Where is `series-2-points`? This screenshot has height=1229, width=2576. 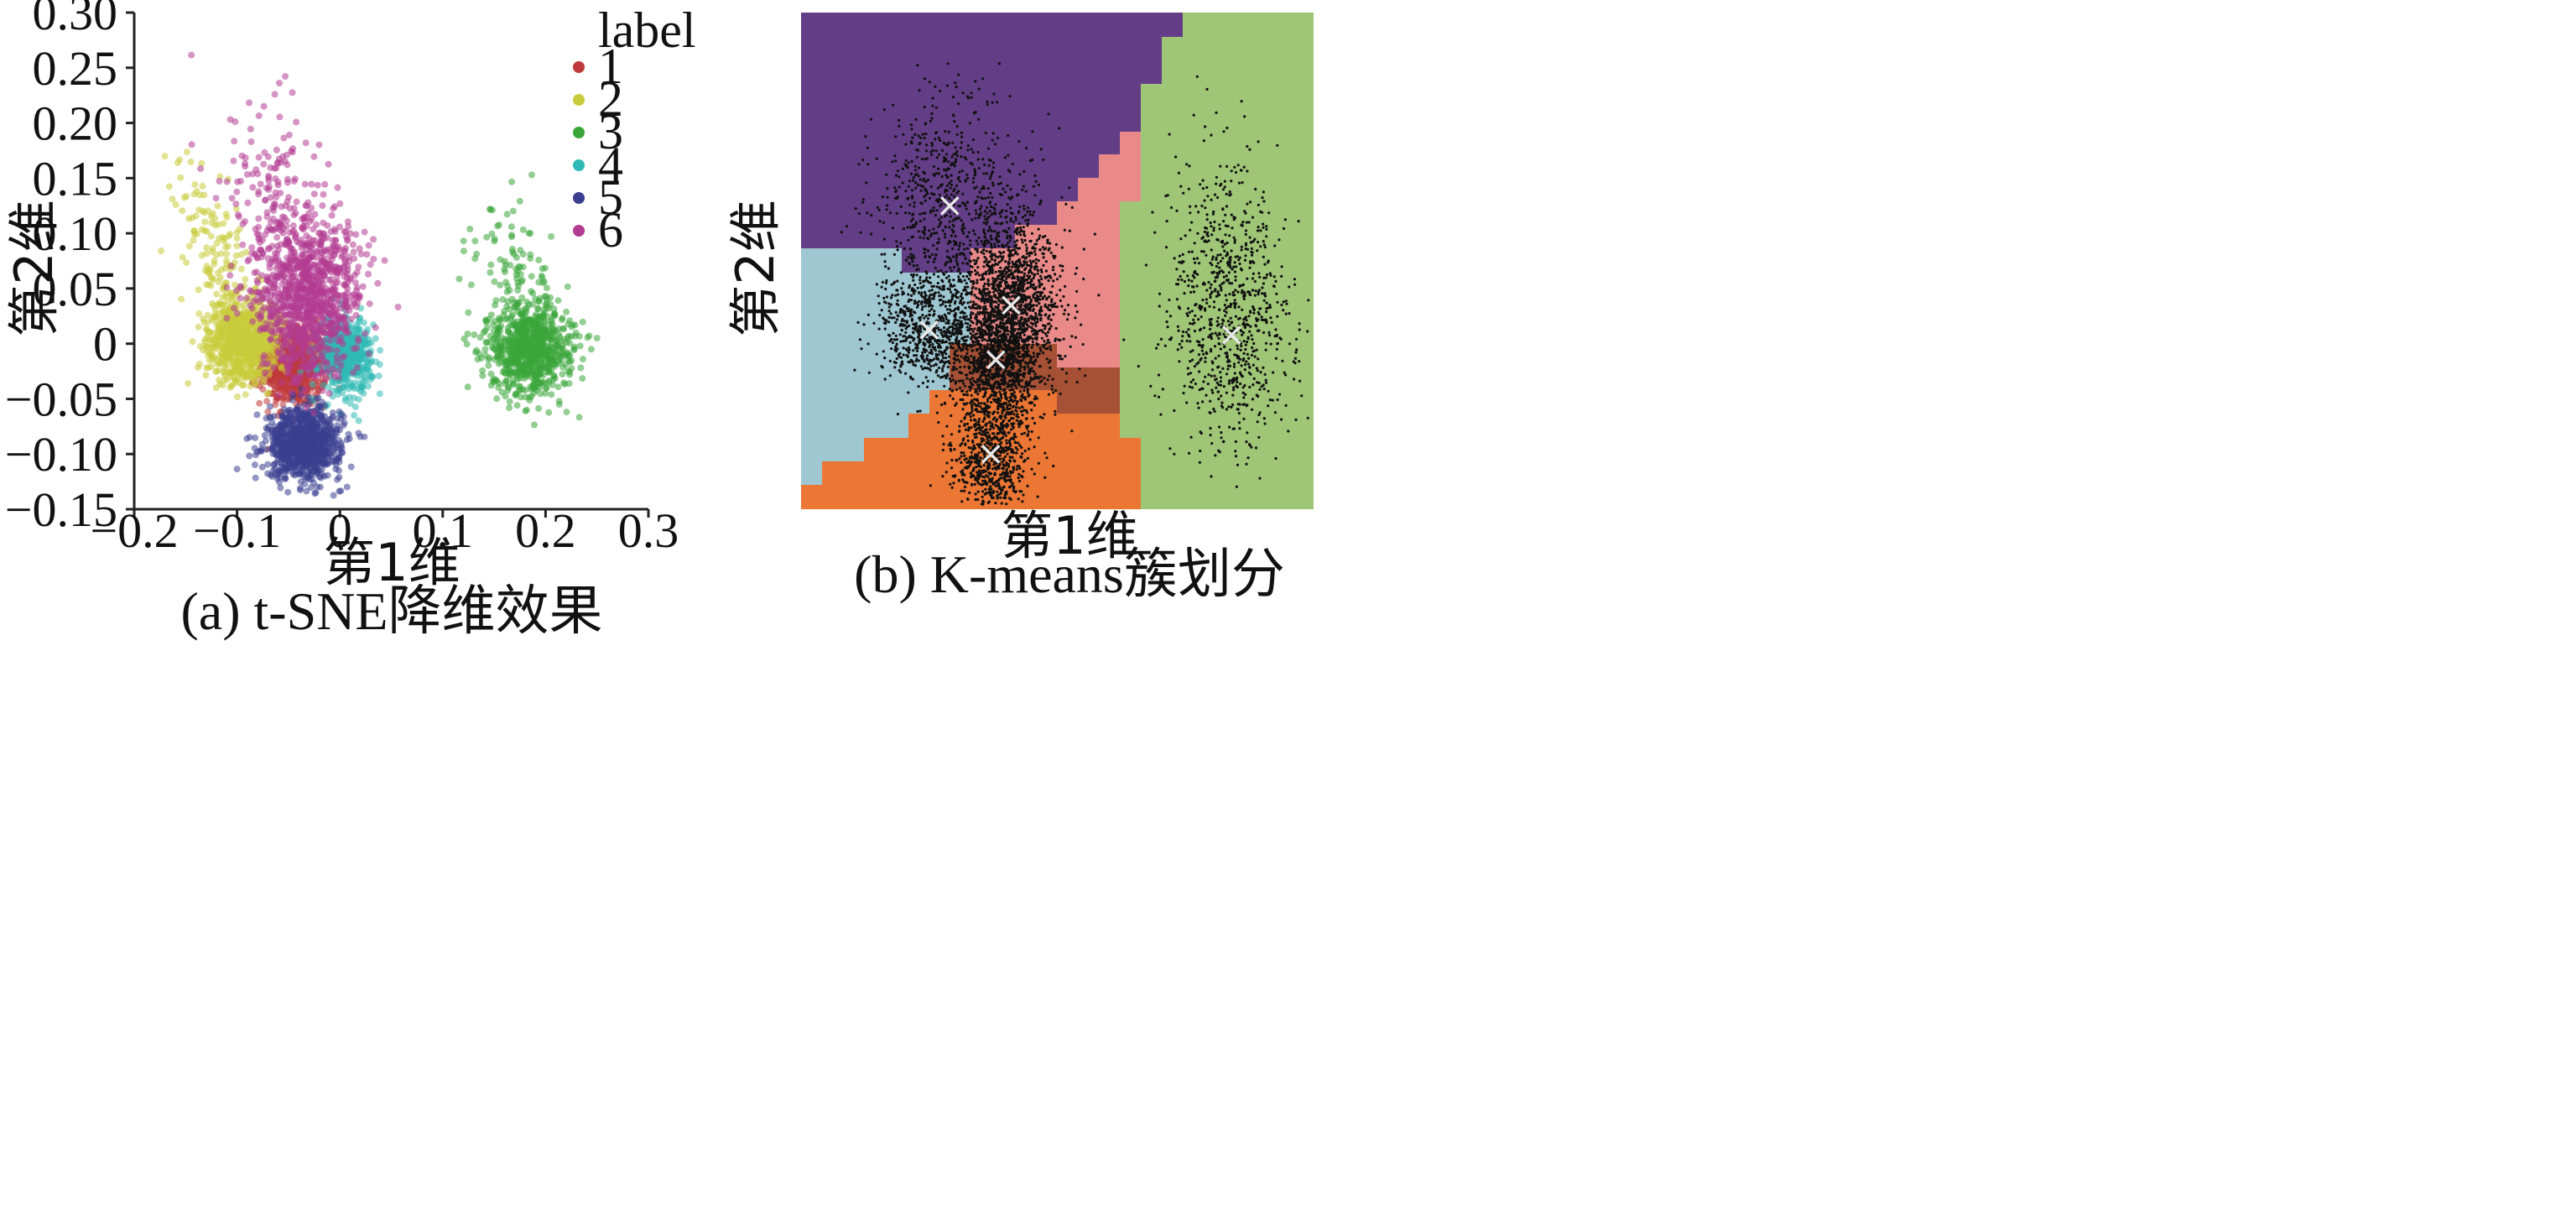
series-2-points is located at coordinates (236, 274).